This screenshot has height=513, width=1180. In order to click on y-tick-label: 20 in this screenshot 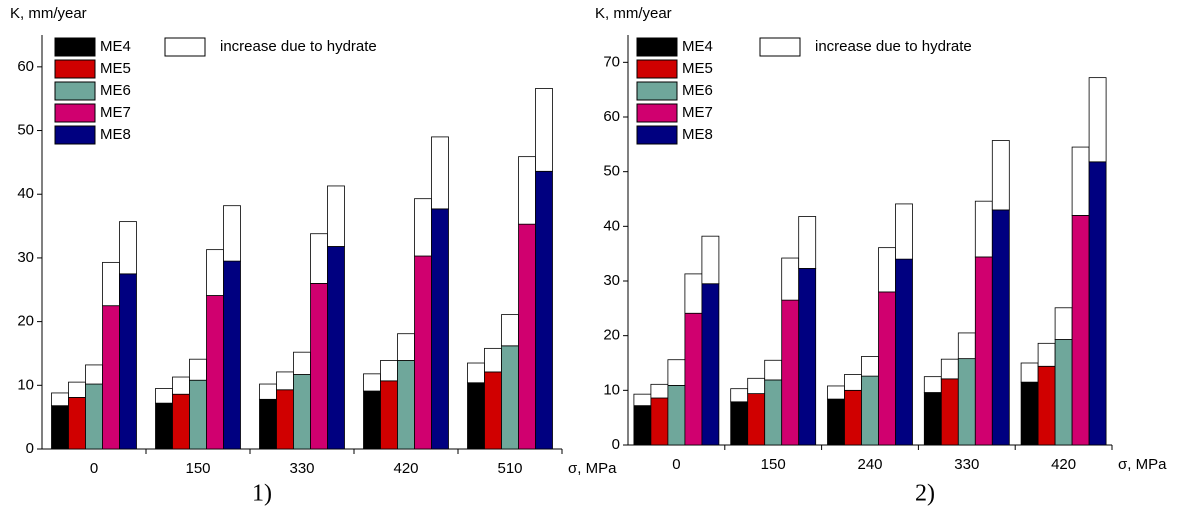, I will do `click(25, 321)`.